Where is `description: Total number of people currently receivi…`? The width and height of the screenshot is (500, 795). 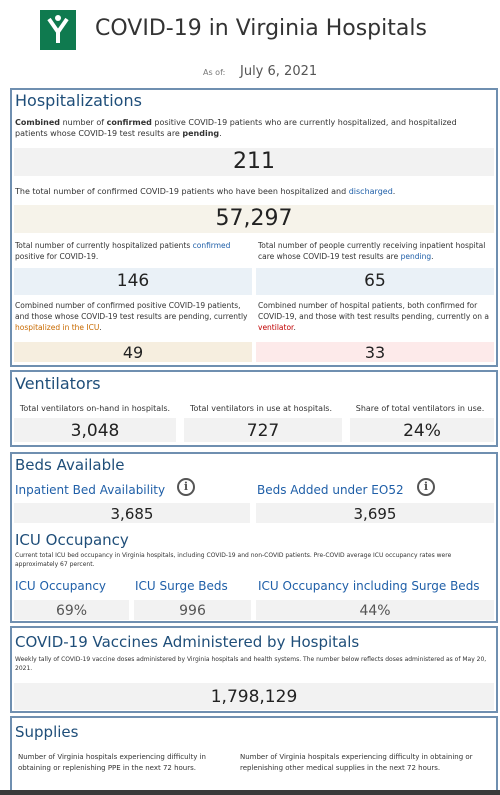 description: Total number of people currently receivi… is located at coordinates (376, 251).